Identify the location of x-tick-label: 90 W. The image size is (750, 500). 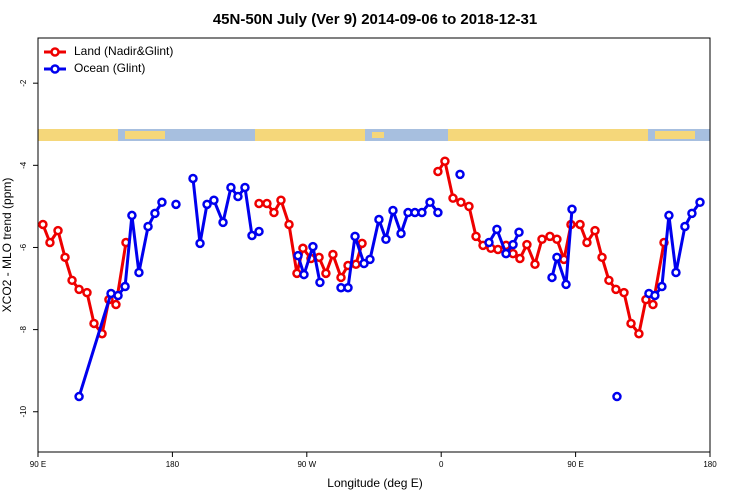
(306, 464).